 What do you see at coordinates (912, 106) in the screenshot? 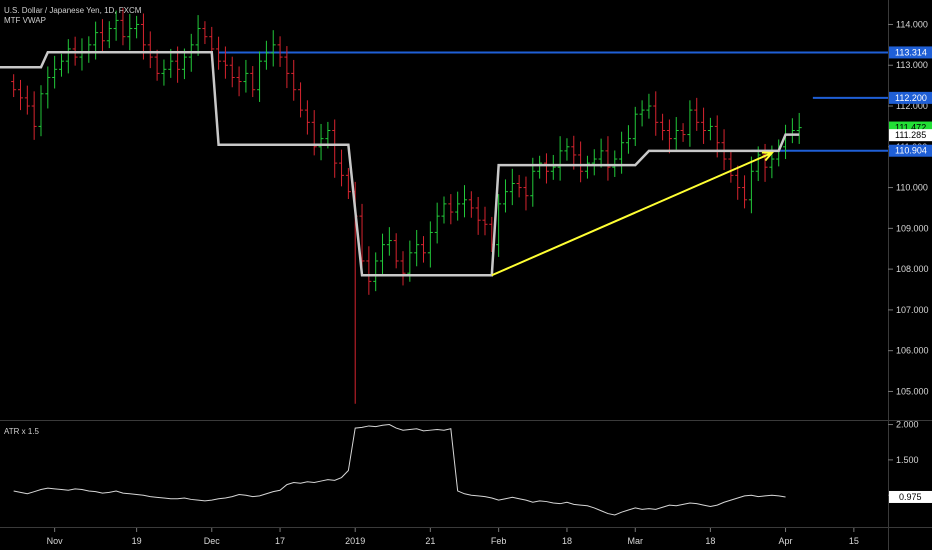
I see `price-tick-label: 112.000` at bounding box center [912, 106].